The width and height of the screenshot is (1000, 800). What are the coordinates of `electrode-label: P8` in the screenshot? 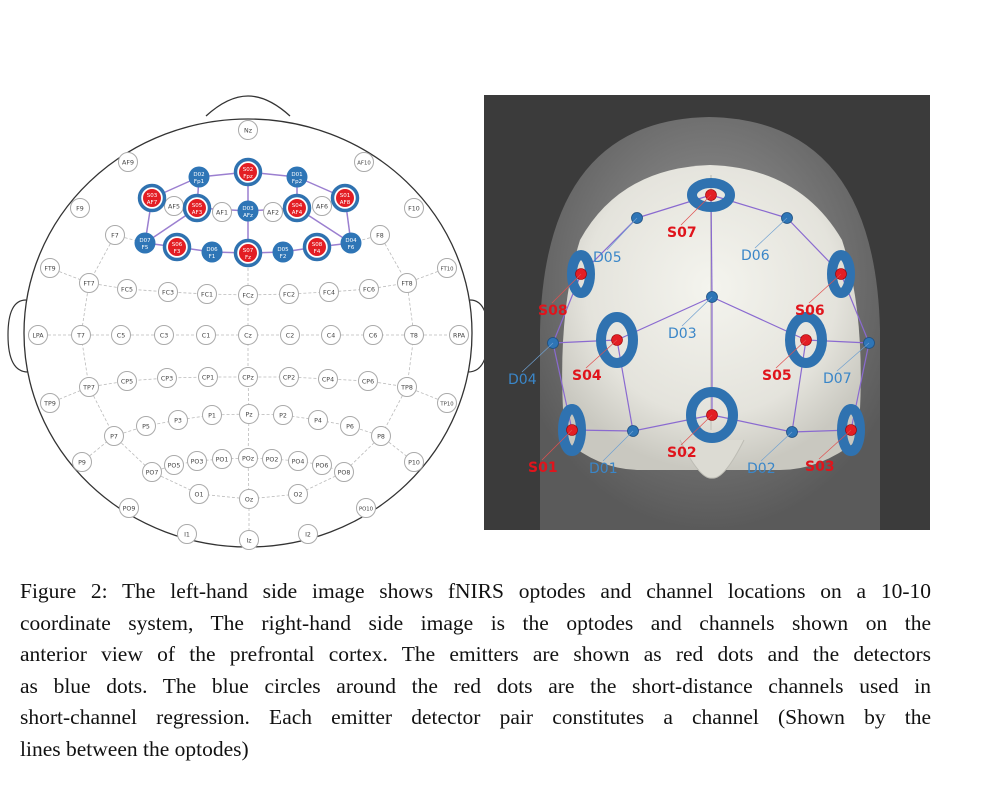 It's located at (381, 436).